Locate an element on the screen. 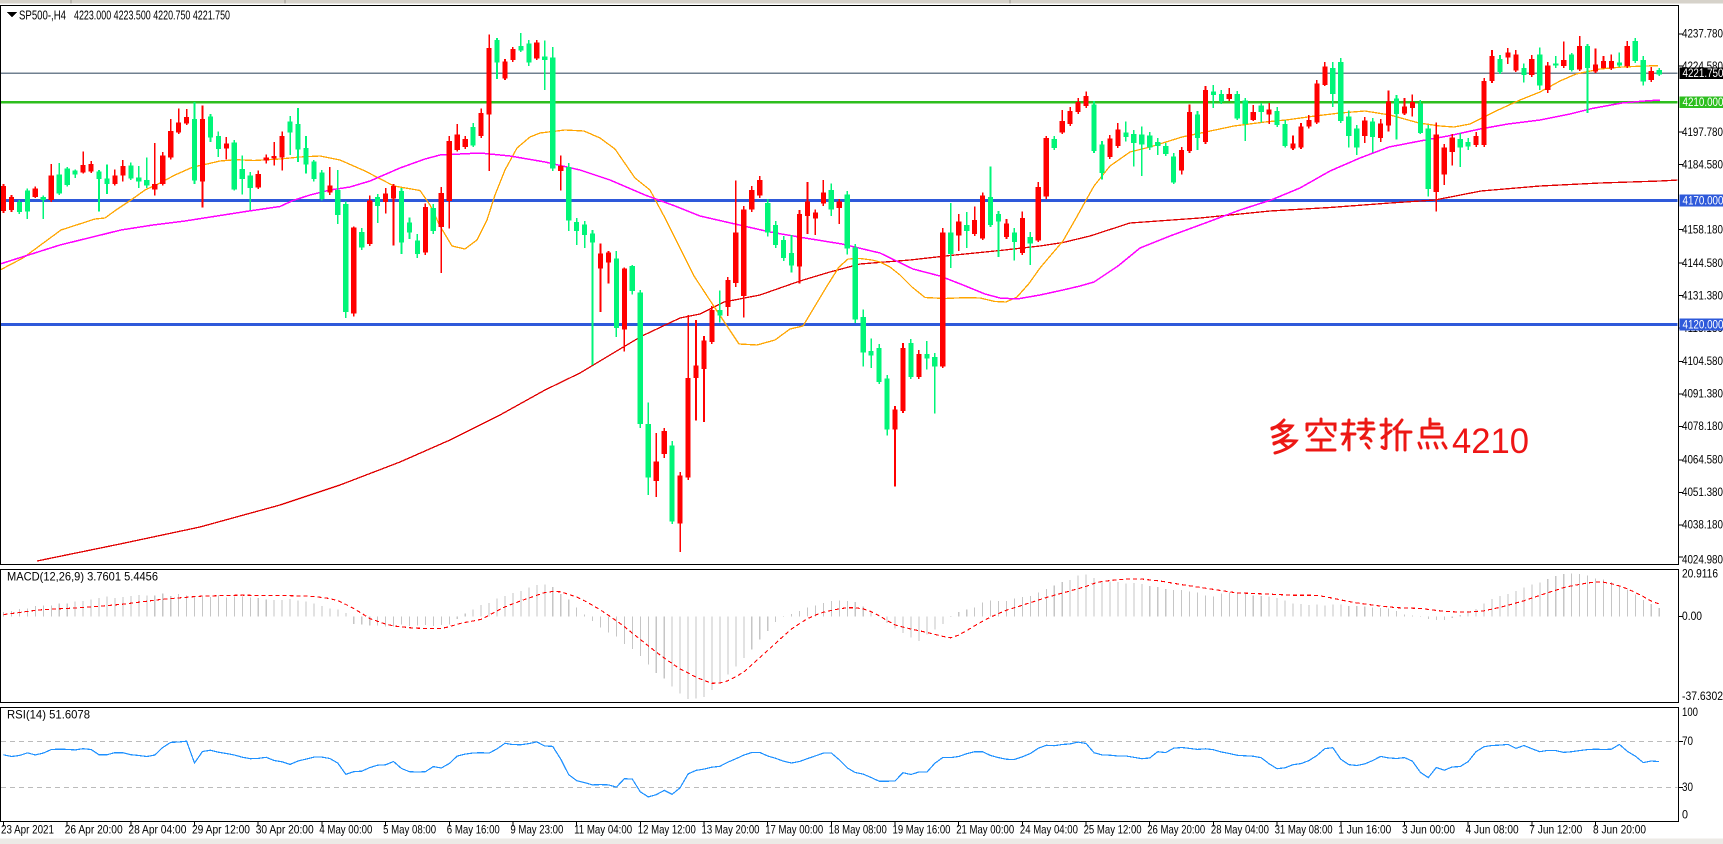  svg-text: 4104.580 is located at coordinates (1702, 361).